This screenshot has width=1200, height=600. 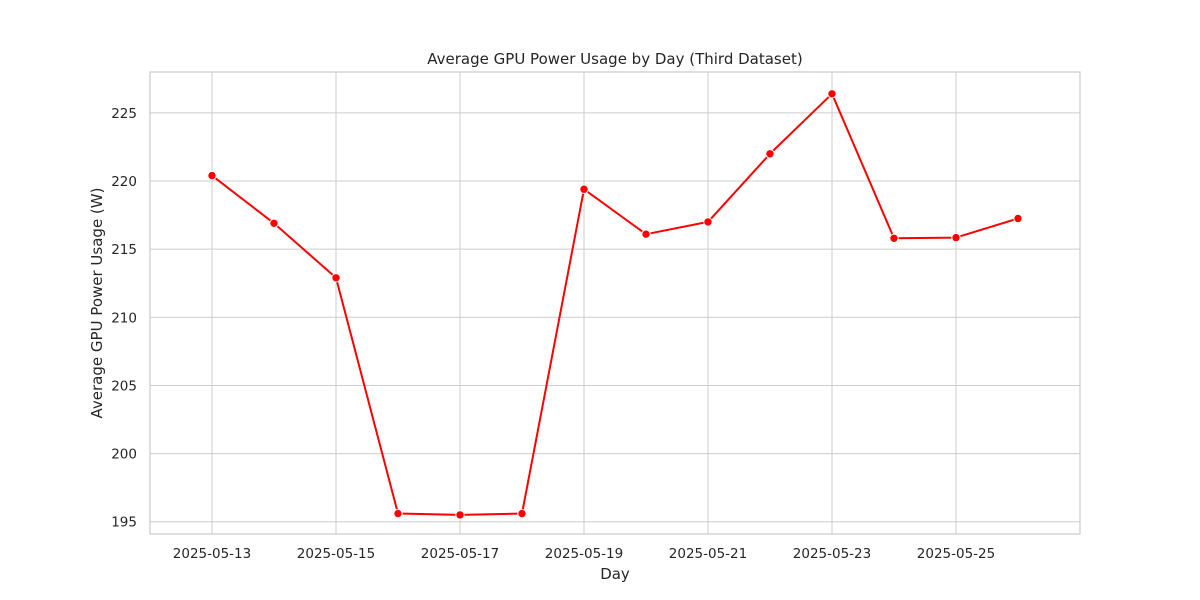 I want to click on x-tick-label: 2025-05-17, so click(x=460, y=554).